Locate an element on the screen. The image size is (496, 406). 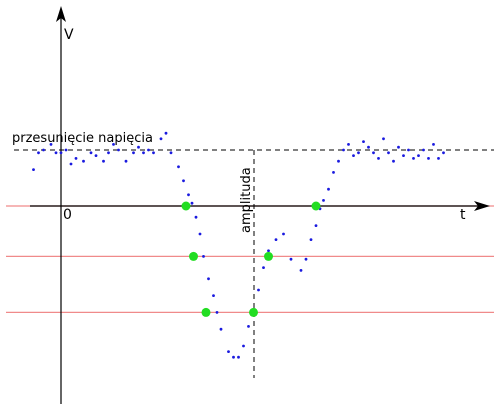
y-axis-label: V is located at coordinates (69, 35).